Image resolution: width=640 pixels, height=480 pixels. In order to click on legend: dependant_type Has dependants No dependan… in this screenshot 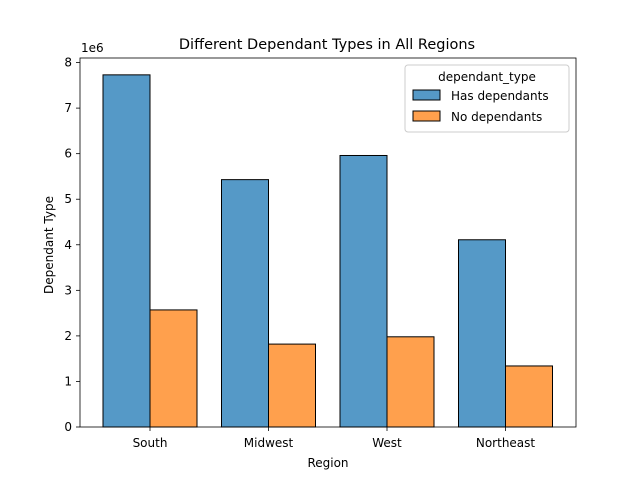, I will do `click(487, 98)`.